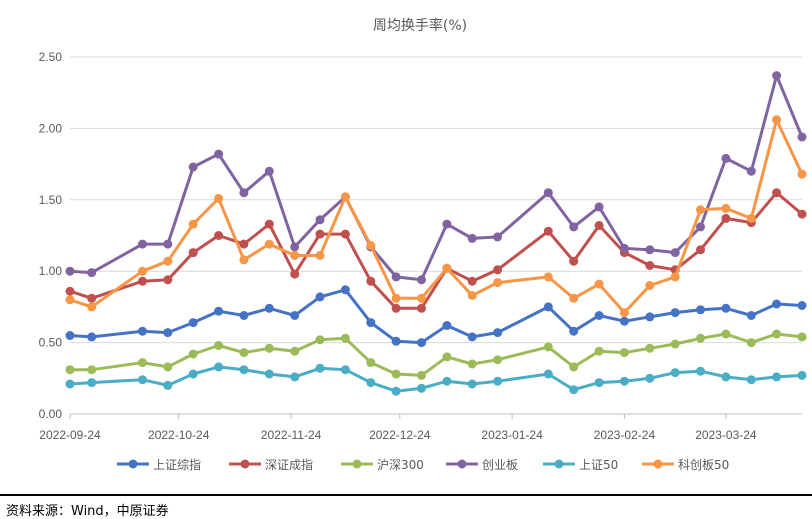  Describe the element at coordinates (87, 511) in the screenshot. I see `source-note: 资料来源：Wind，中原证券` at that location.